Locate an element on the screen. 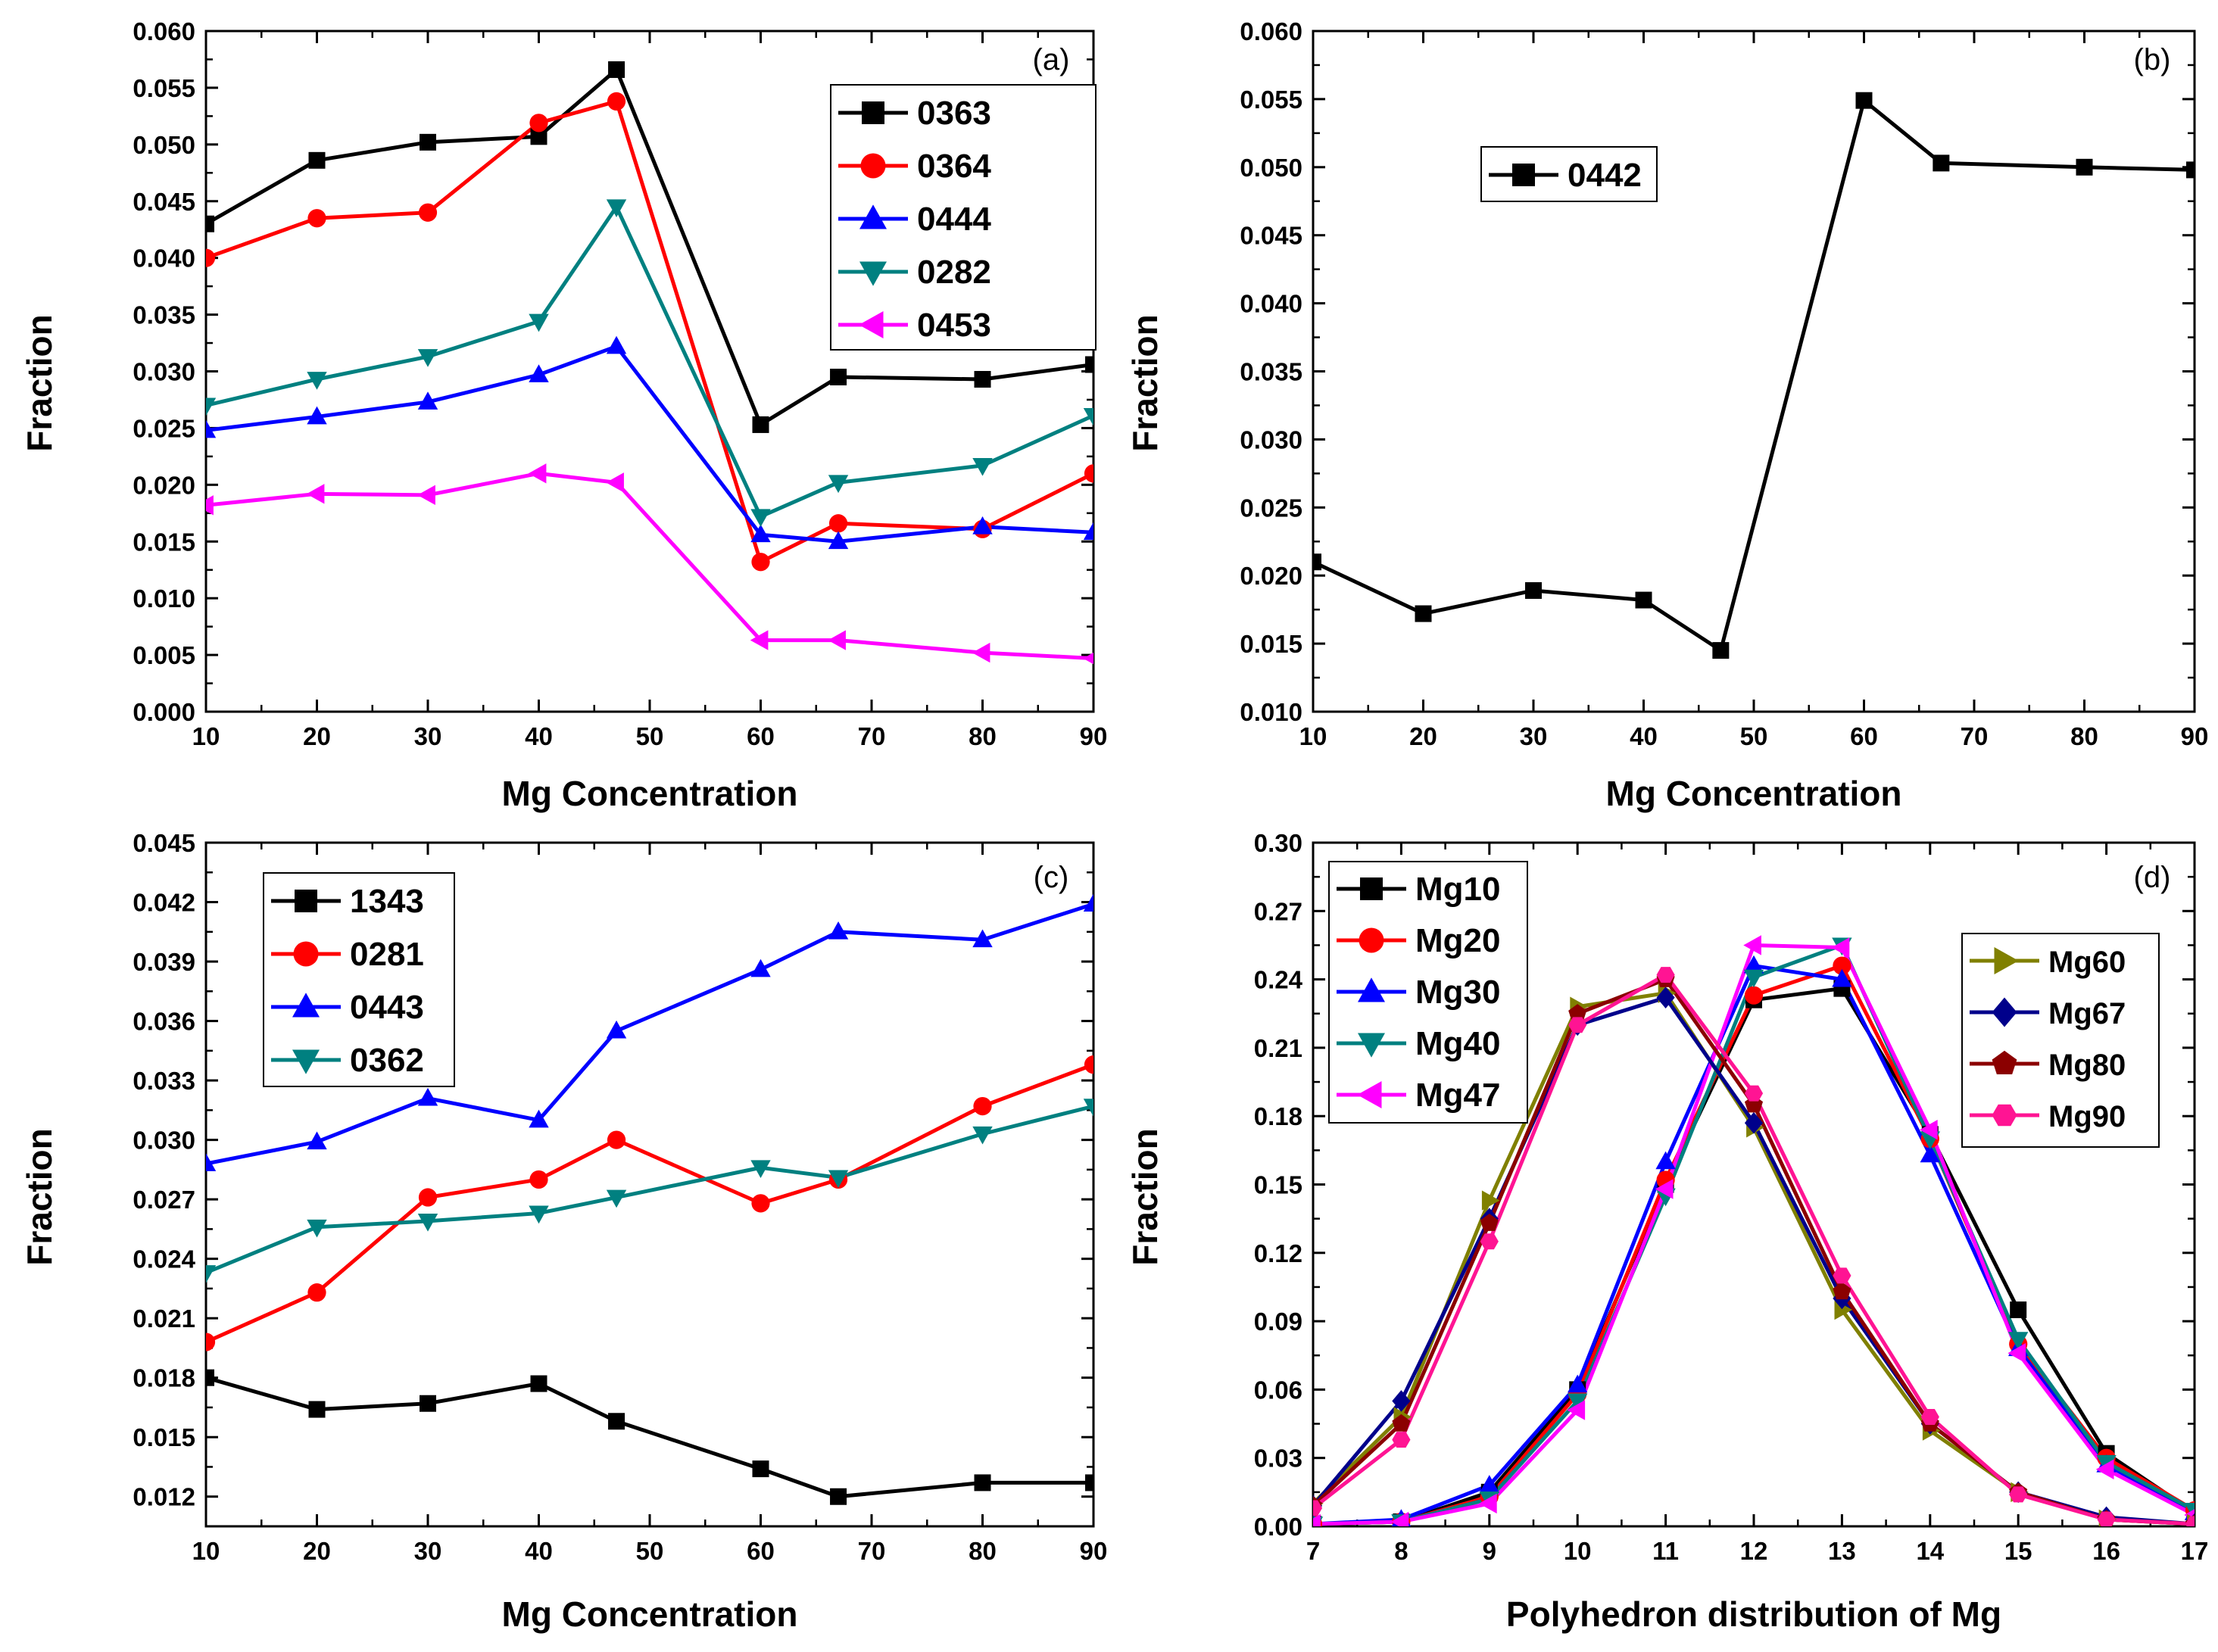 The height and width of the screenshot is (1652, 2218). legend-marker-Mg20 is located at coordinates (1371, 940).